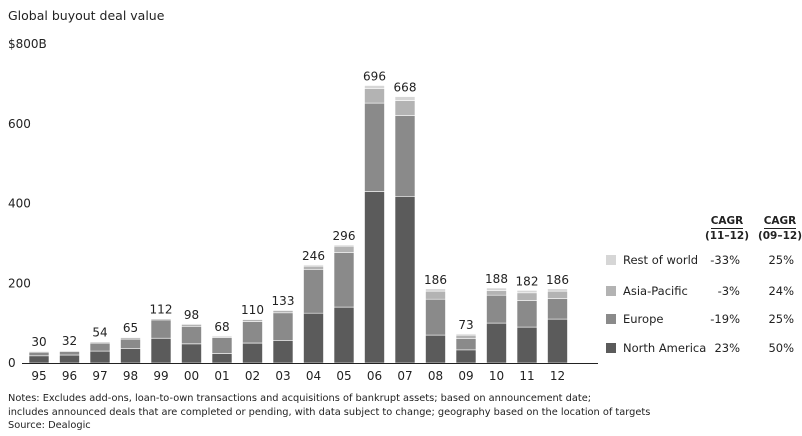 This screenshot has width=802, height=436. What do you see at coordinates (283, 301) in the screenshot?
I see `bar-total-label: 133` at bounding box center [283, 301].